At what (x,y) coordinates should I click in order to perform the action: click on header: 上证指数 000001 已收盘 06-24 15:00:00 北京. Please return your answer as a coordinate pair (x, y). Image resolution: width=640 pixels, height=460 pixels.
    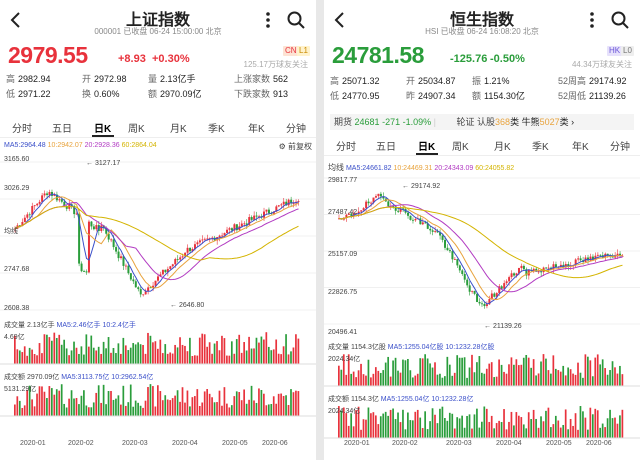
    Looking at the image, I should click on (158, 20).